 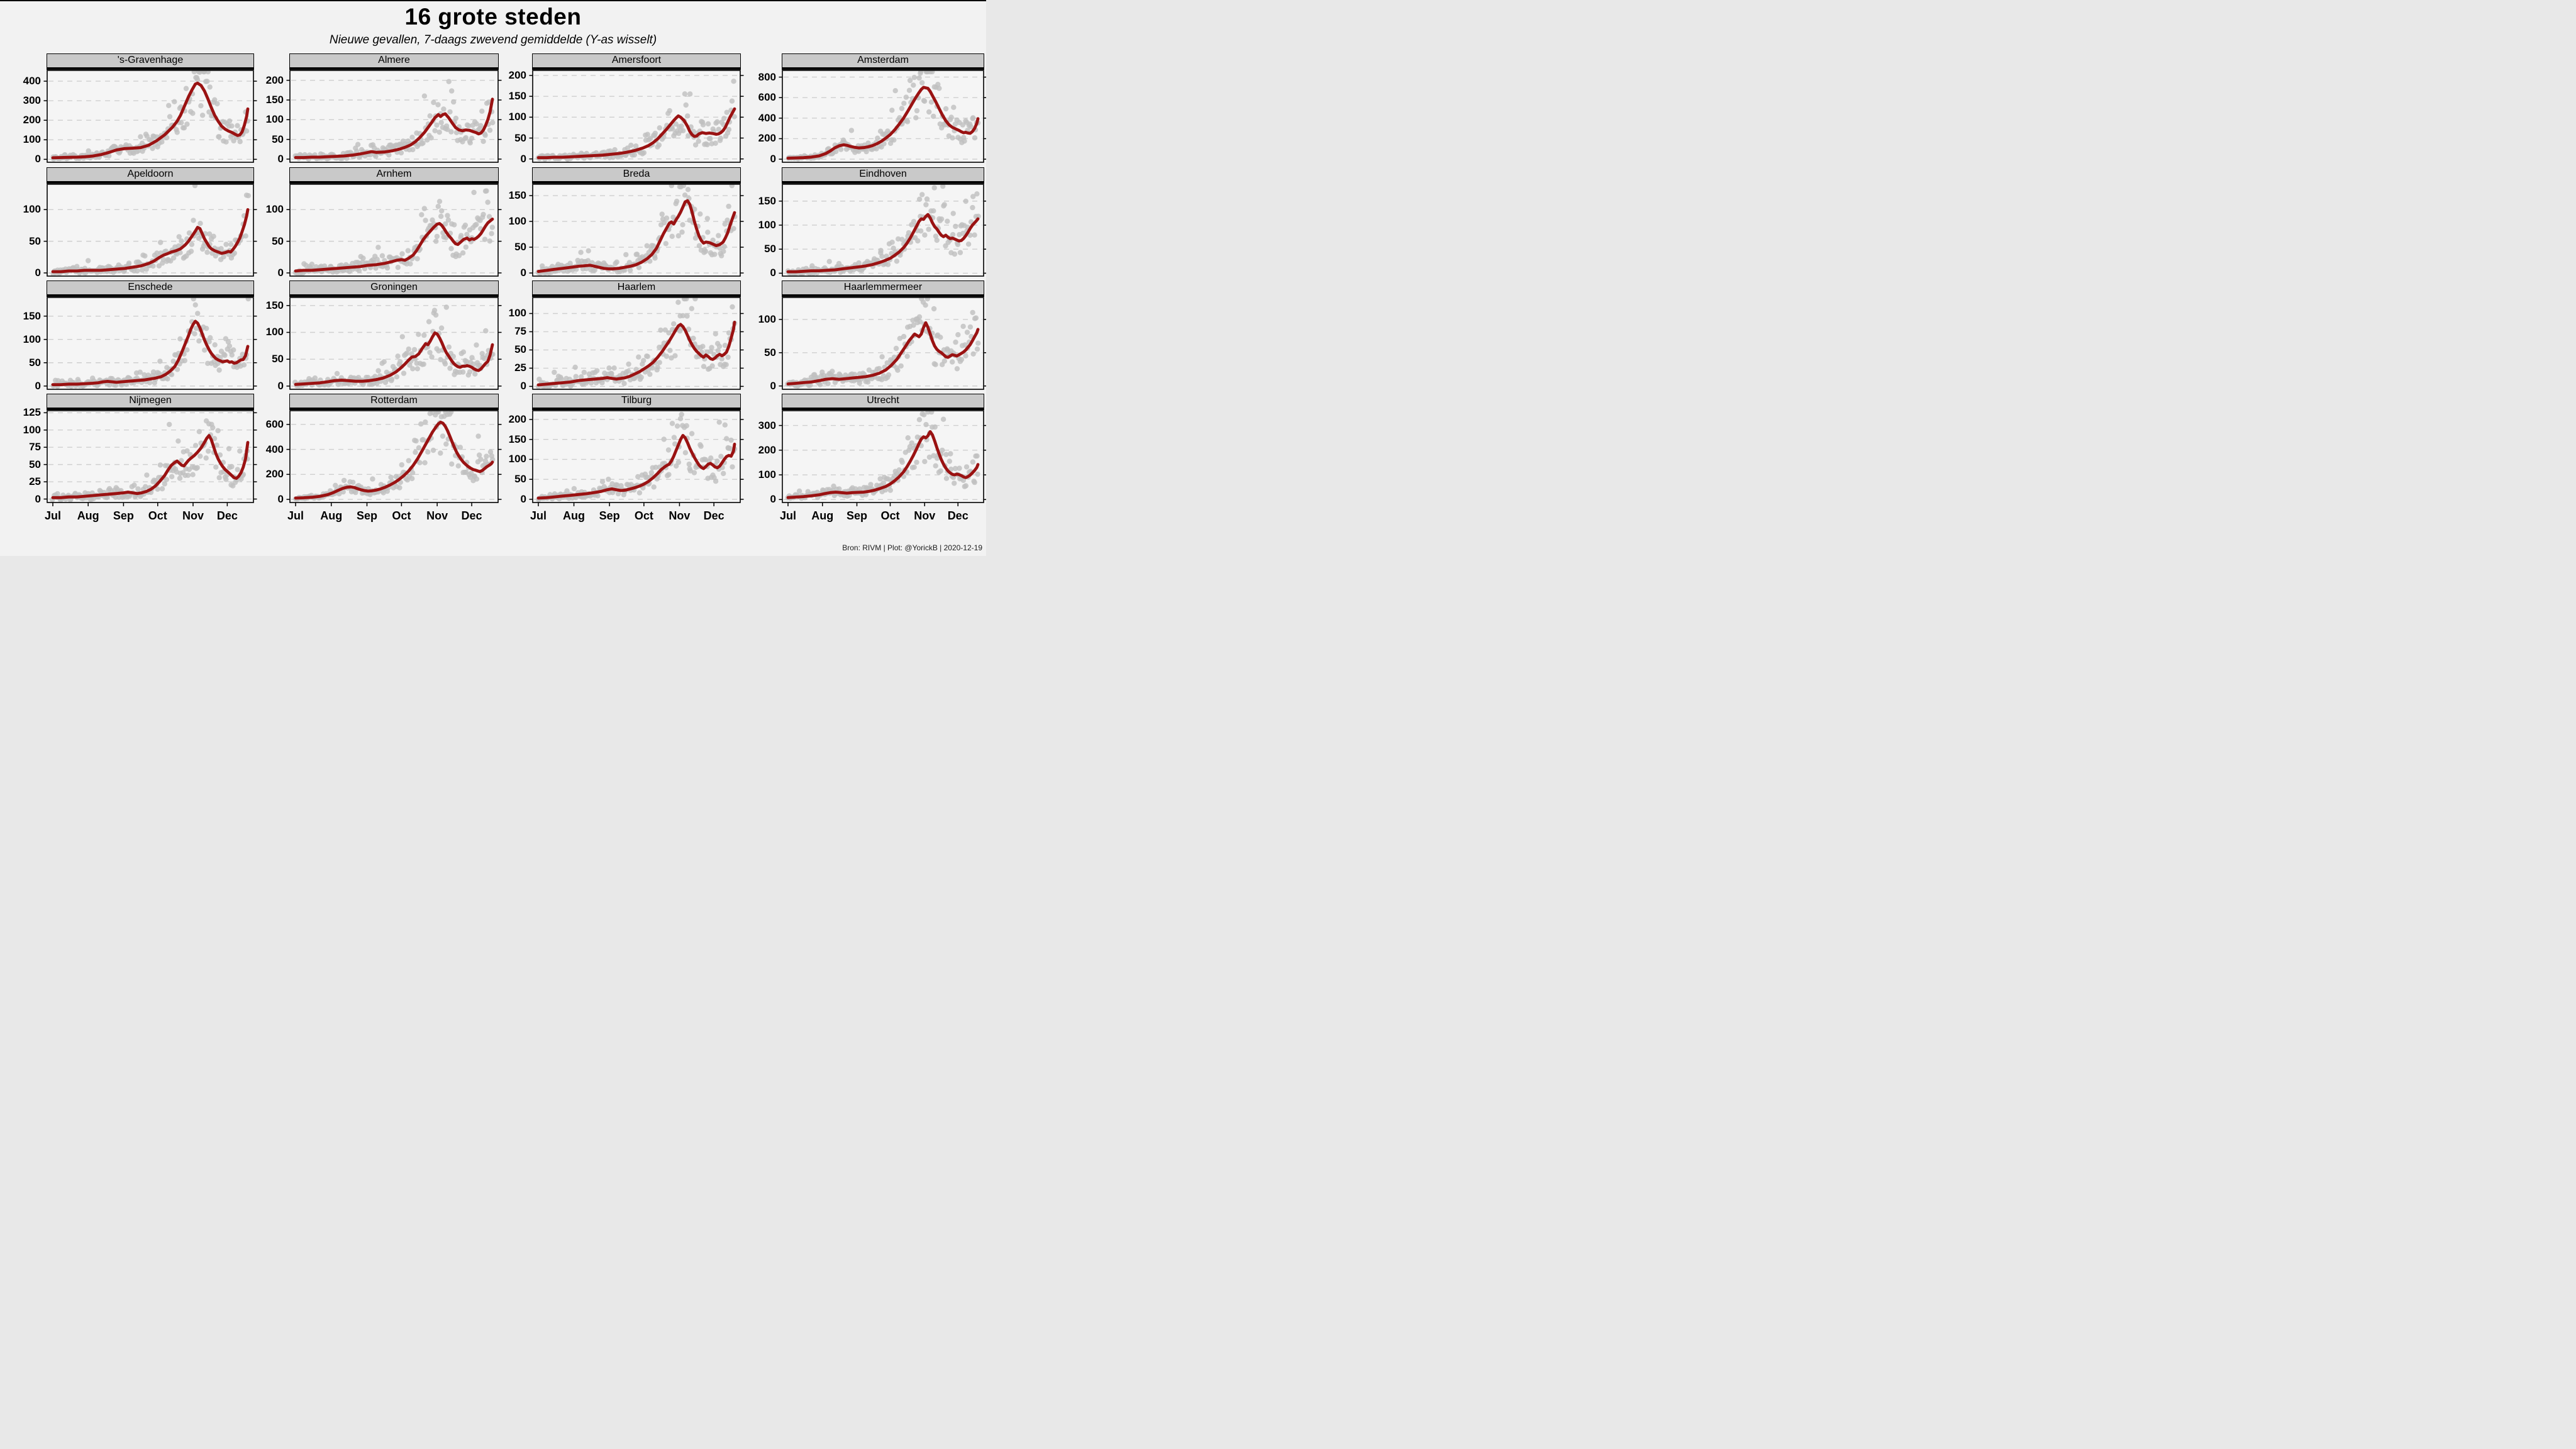 I want to click on facet-title-tilburg: Tilburg, so click(x=636, y=402).